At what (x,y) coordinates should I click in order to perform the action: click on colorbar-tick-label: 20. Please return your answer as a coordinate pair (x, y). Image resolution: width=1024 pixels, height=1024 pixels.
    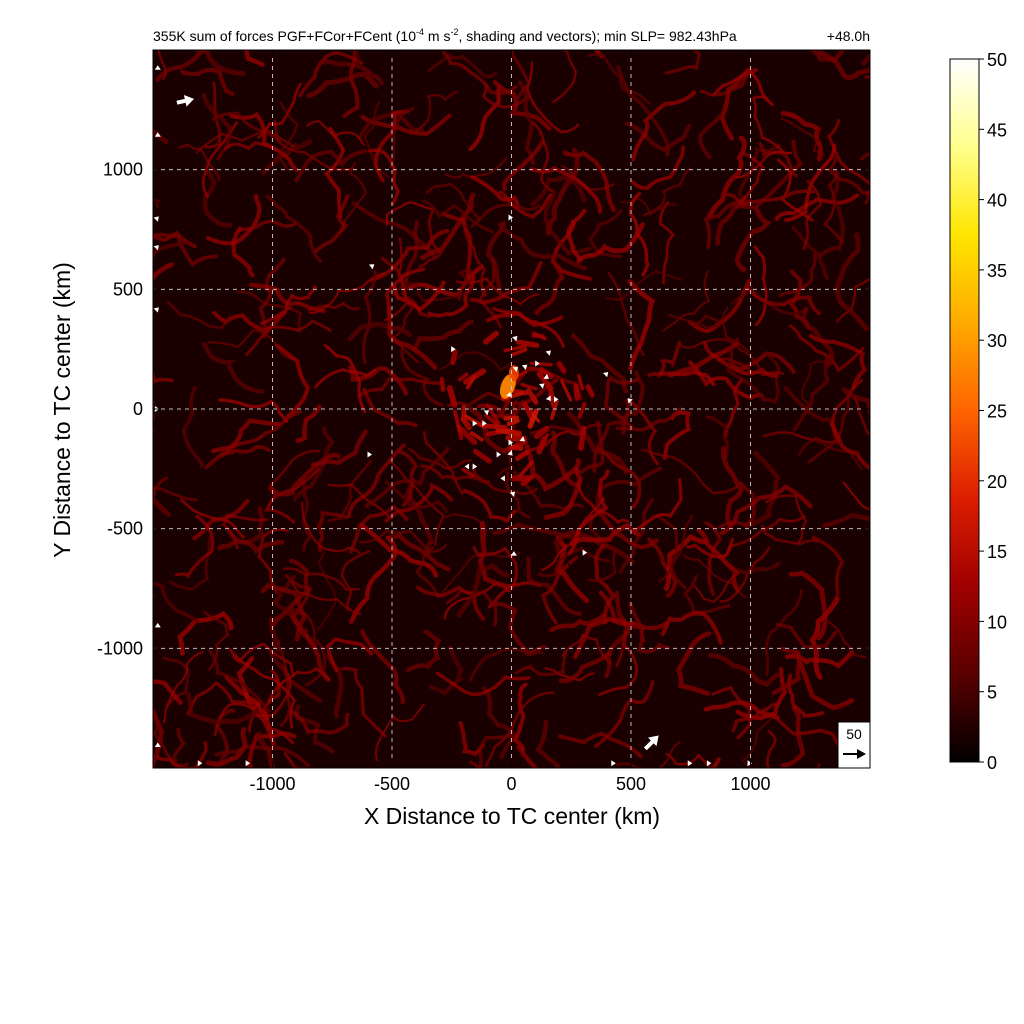
    Looking at the image, I should click on (997, 482).